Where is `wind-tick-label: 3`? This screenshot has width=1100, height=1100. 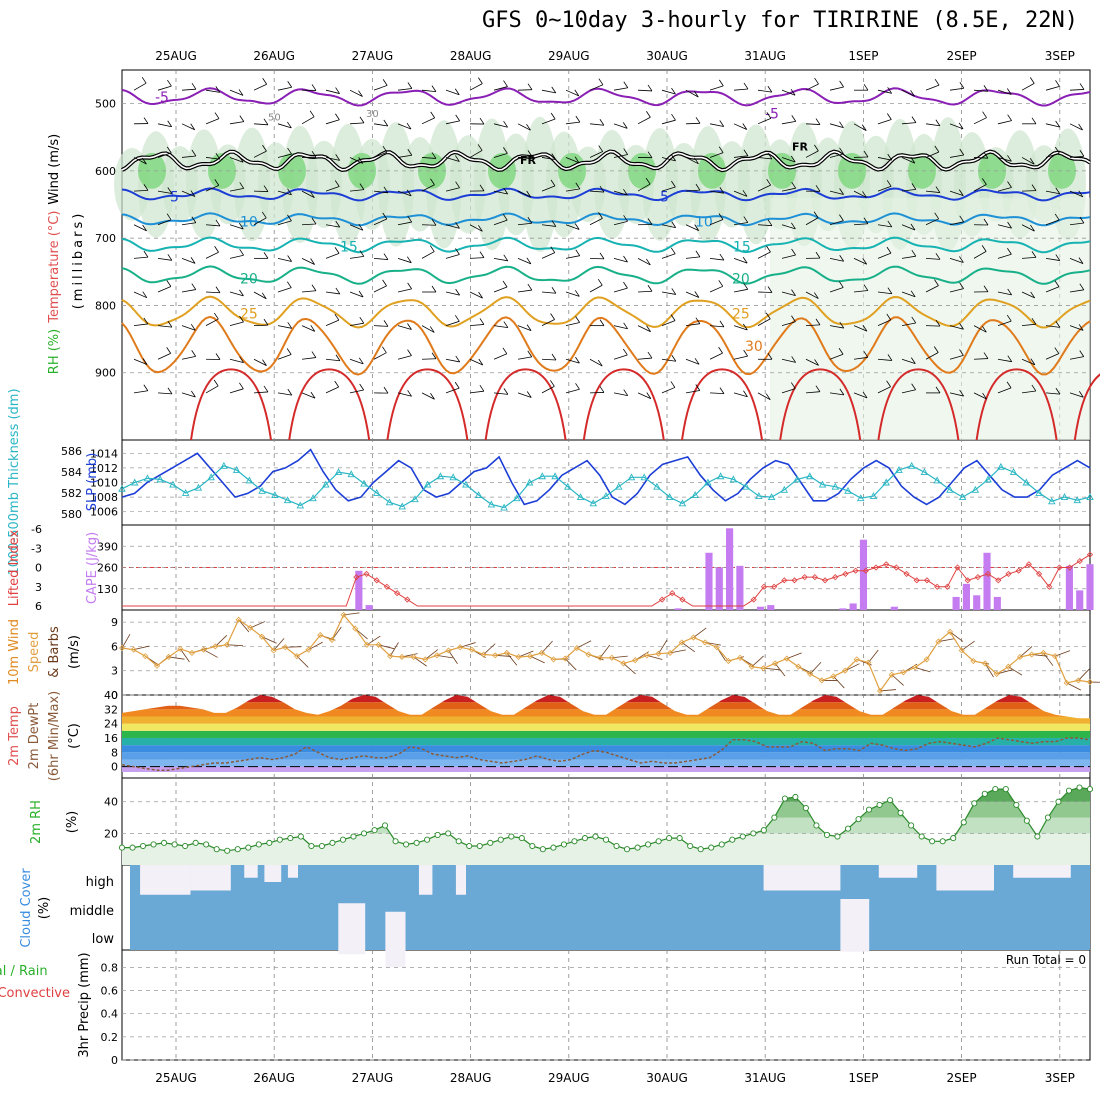
wind-tick-label: 3 is located at coordinates (114, 671).